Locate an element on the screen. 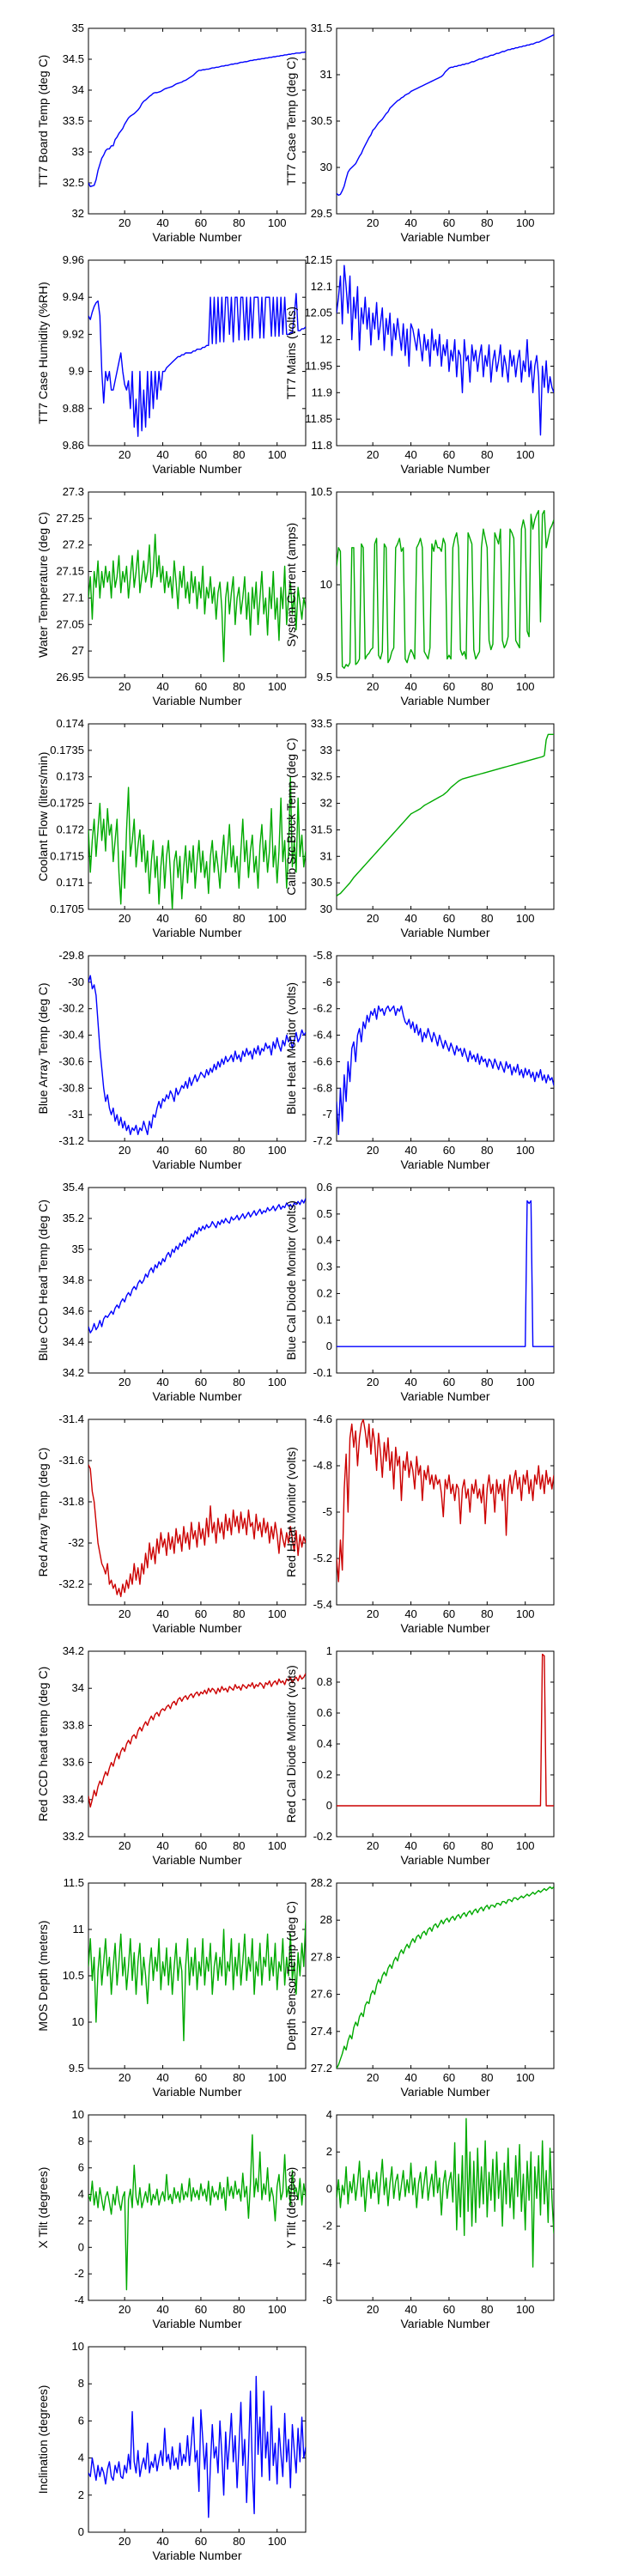  y-axis-label: X Tilt (degrees) is located at coordinates (43, 2208).